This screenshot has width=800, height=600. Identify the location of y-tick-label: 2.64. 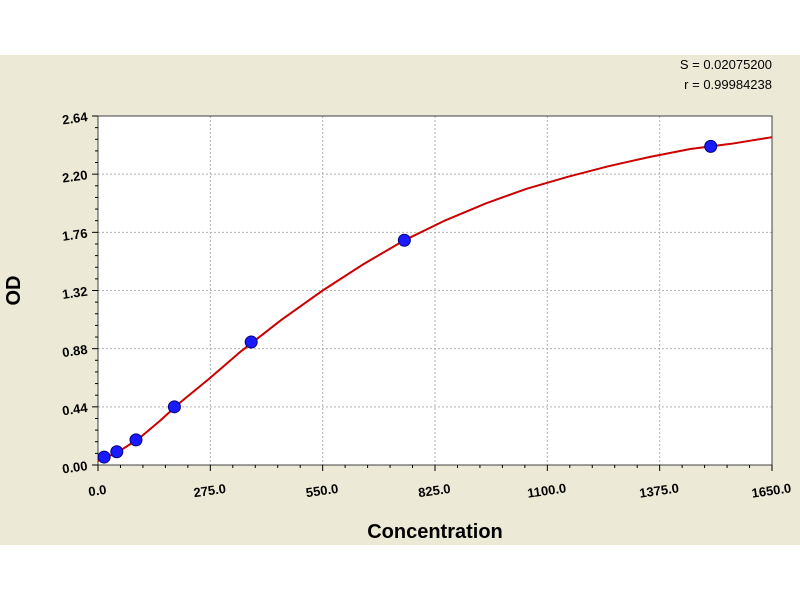
(75, 118).